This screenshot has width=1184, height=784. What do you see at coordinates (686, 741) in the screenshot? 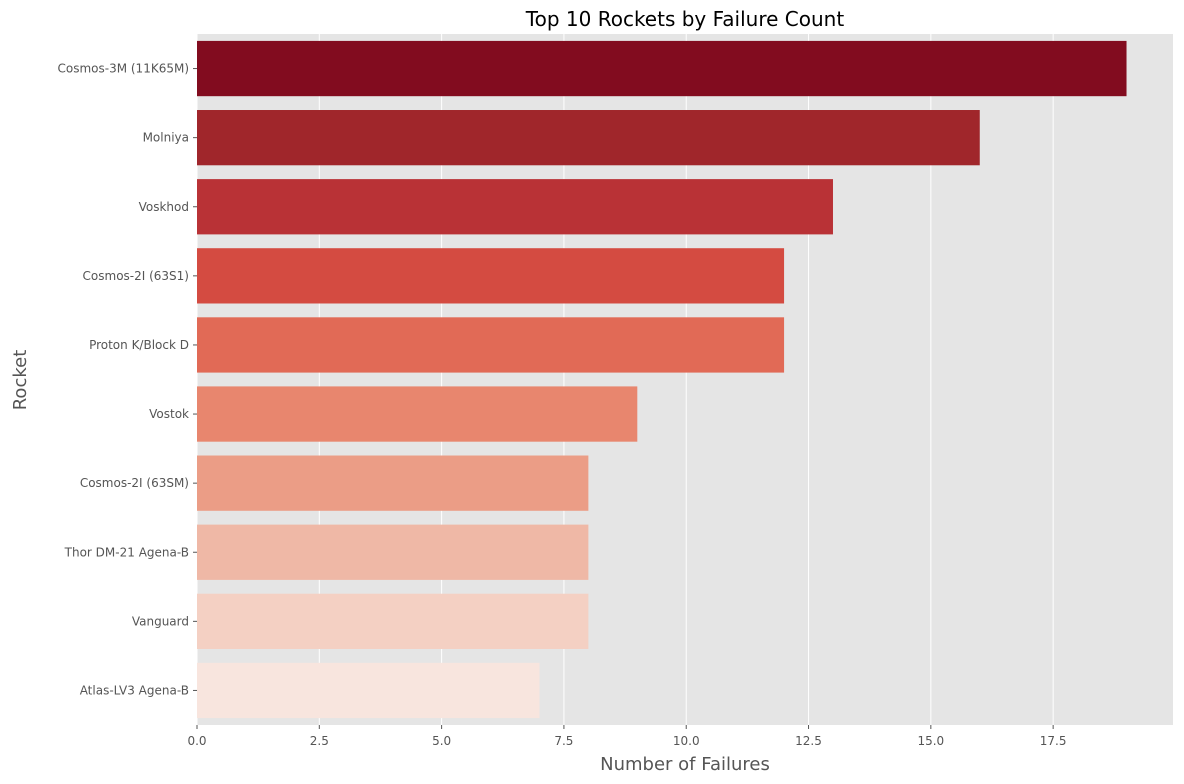
I see `x-tick-label: 10.0` at bounding box center [686, 741].